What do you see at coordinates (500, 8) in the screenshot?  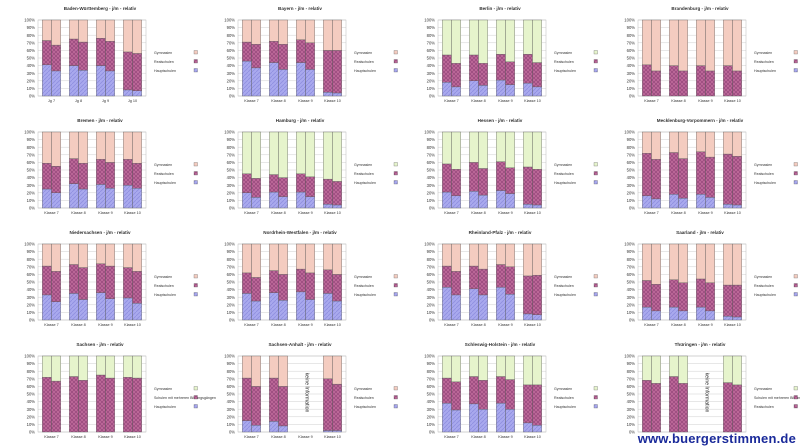 I see `chart-title: Berlin - j/m - relativ` at bounding box center [500, 8].